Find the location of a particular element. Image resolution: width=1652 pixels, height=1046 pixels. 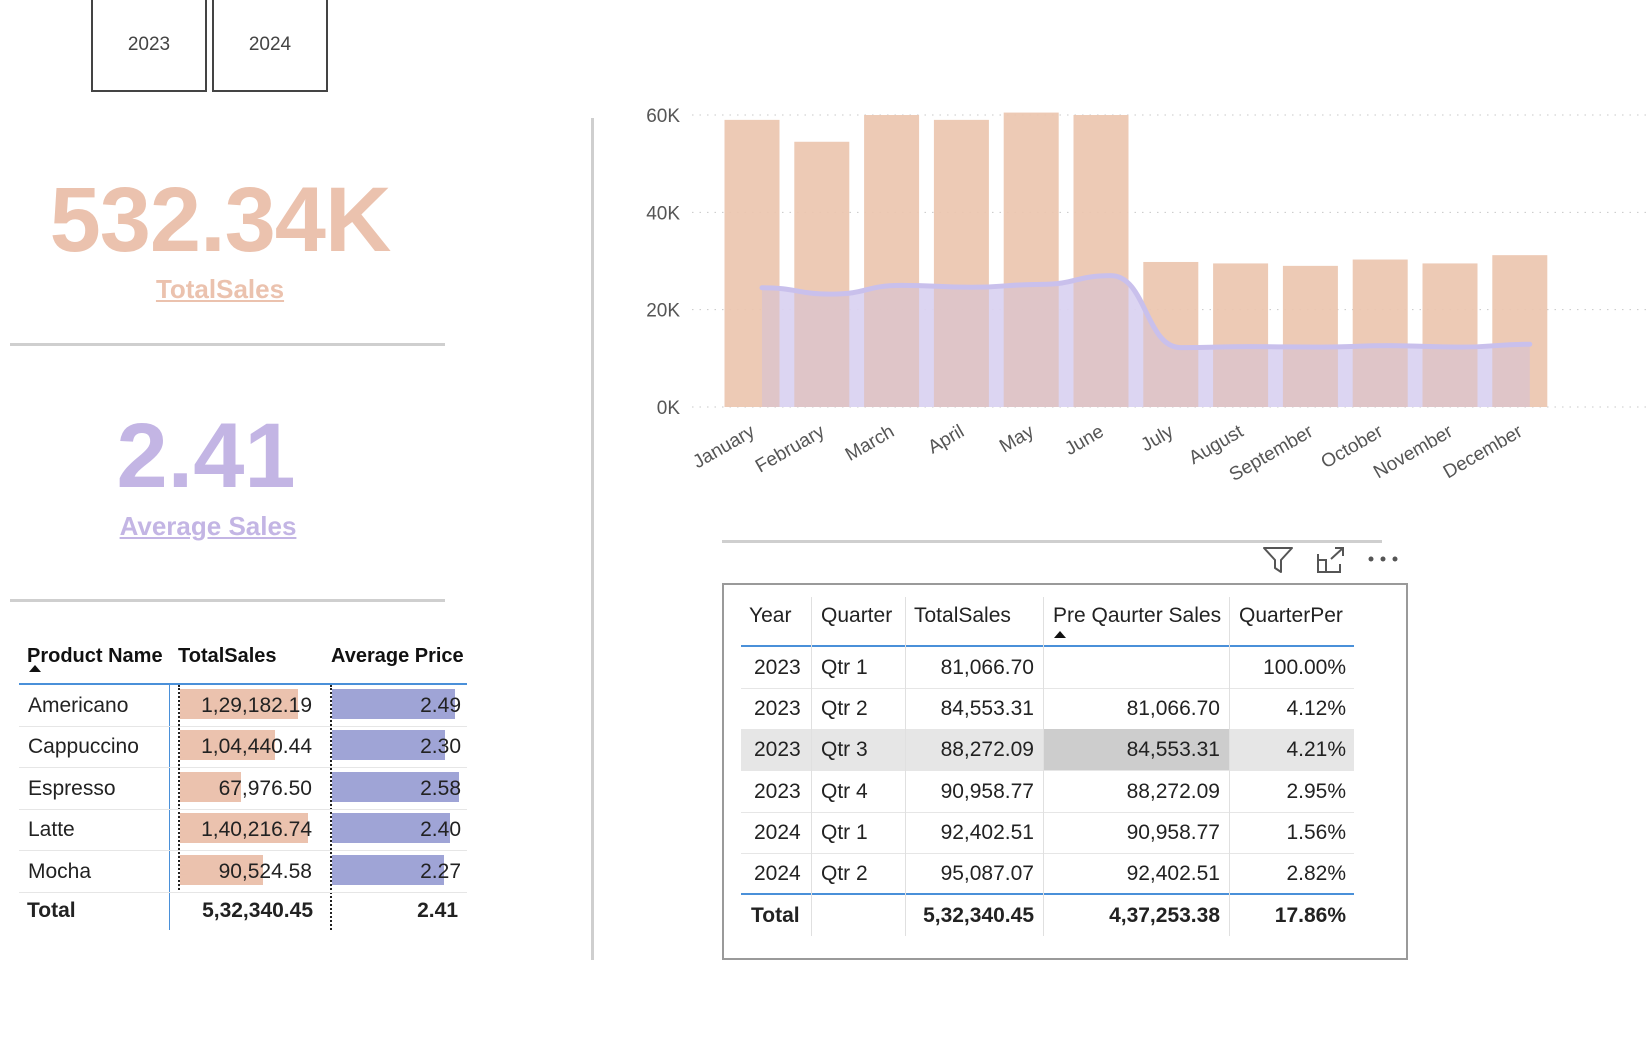

total-sales-cell: 67,976.50 is located at coordinates (249, 788).